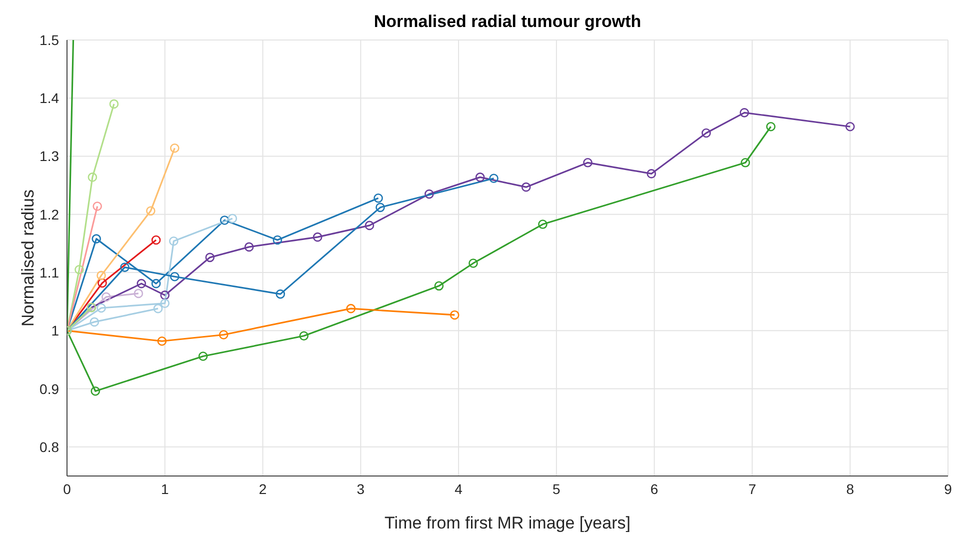 This screenshot has width=955, height=537. What do you see at coordinates (948, 488) in the screenshot?
I see `x-tick-label: 9` at bounding box center [948, 488].